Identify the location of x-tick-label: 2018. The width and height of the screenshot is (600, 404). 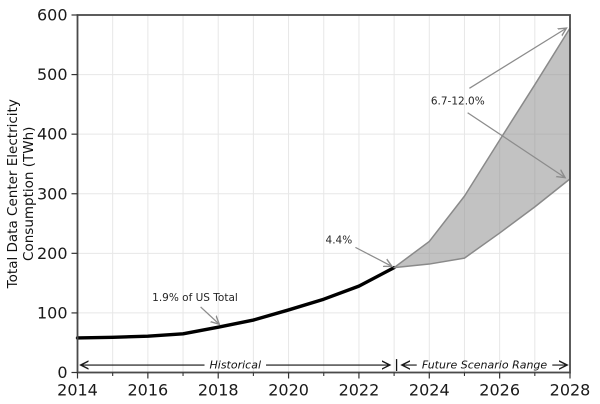
(218, 390).